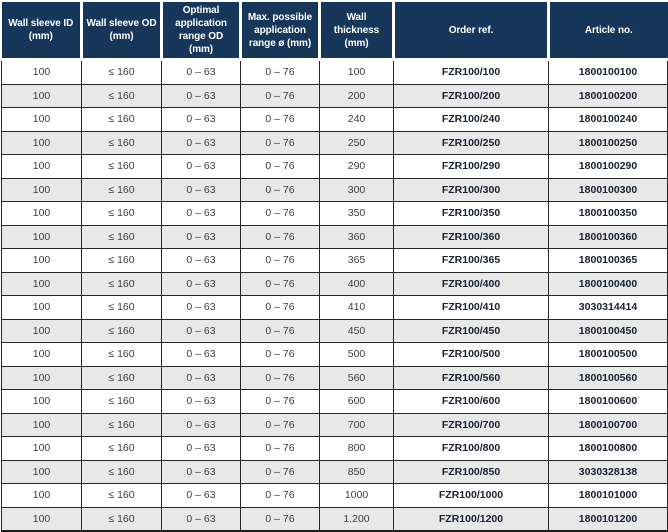  I want to click on cell-order-ref: FZR100/300, so click(471, 189).